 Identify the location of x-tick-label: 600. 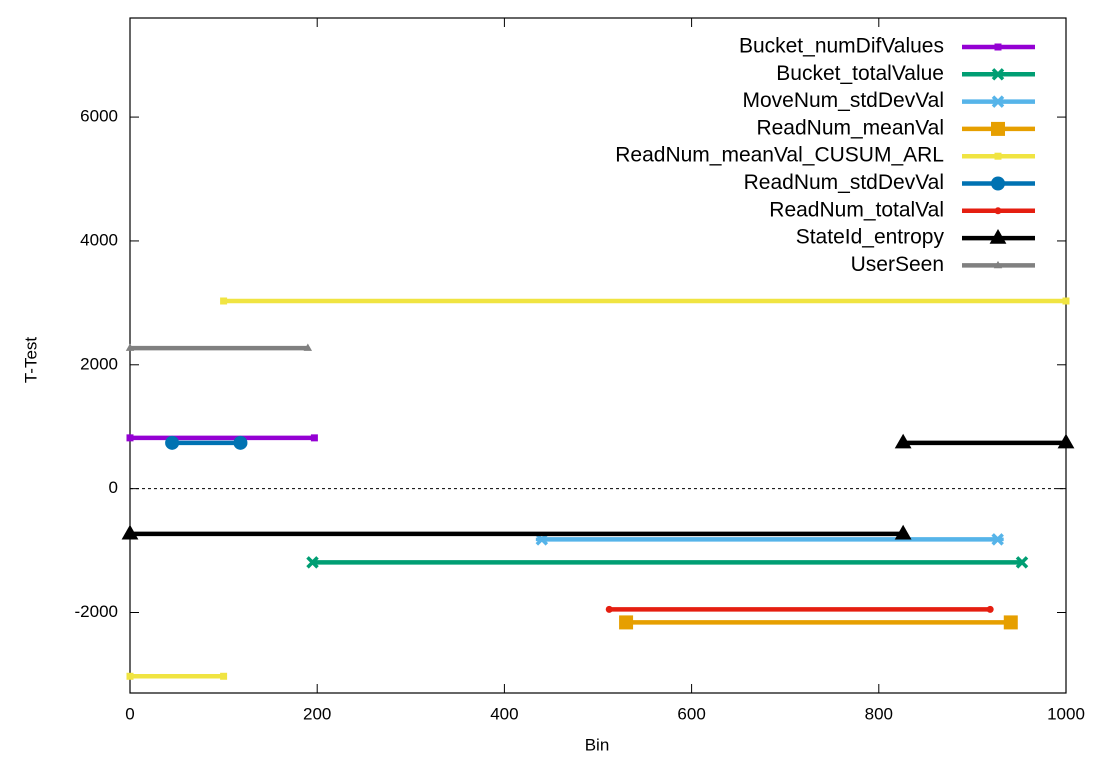
(691, 713).